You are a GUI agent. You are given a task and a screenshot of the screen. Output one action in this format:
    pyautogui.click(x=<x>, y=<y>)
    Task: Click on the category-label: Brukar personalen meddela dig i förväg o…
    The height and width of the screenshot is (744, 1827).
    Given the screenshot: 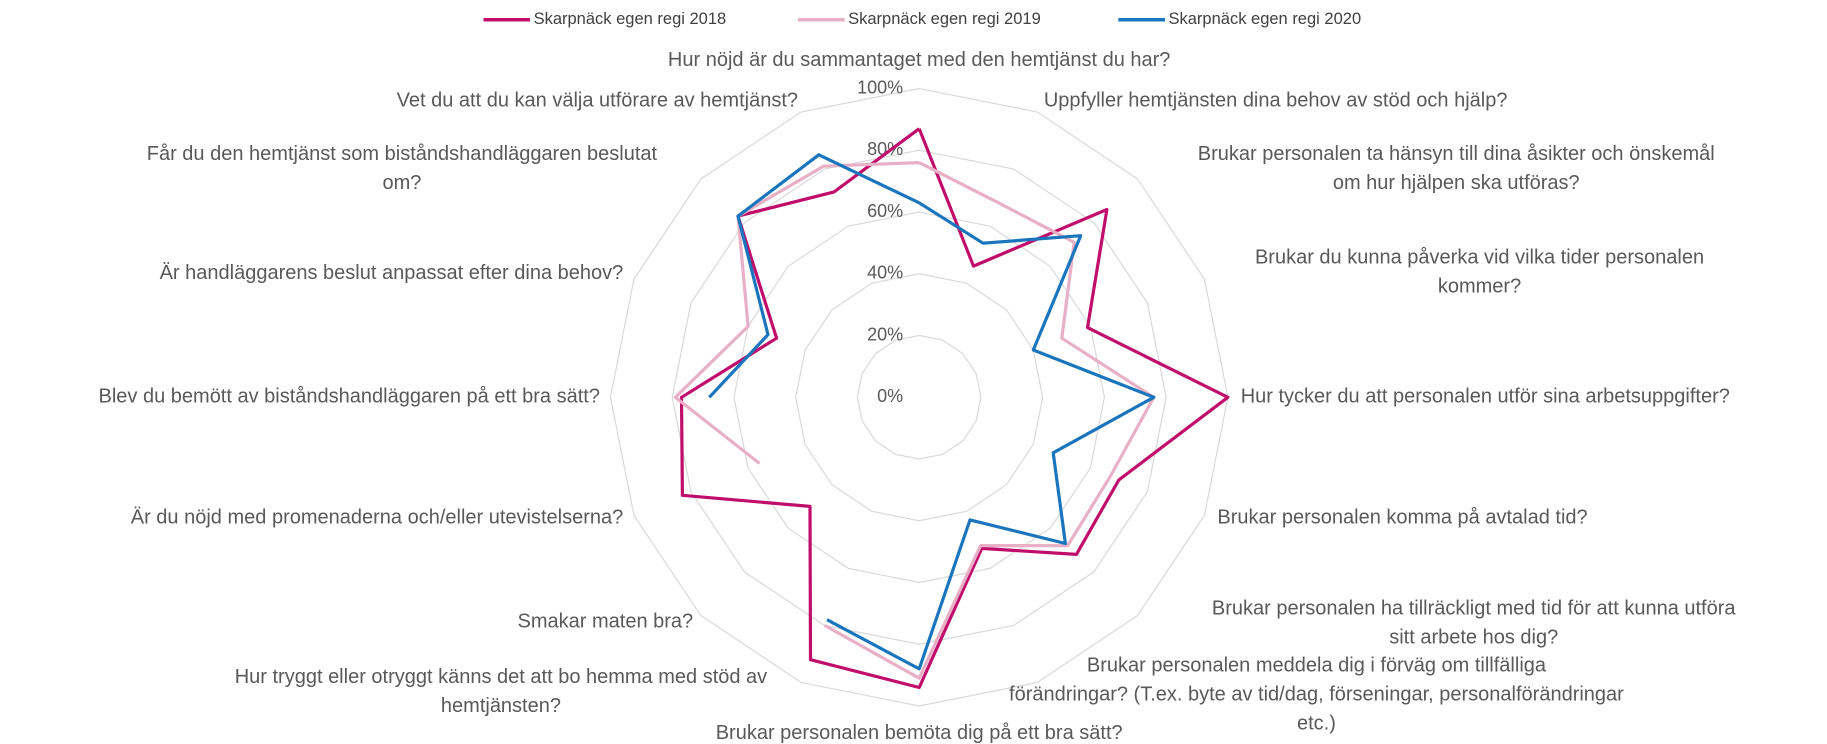 What is the action you would take?
    pyautogui.click(x=1316, y=695)
    